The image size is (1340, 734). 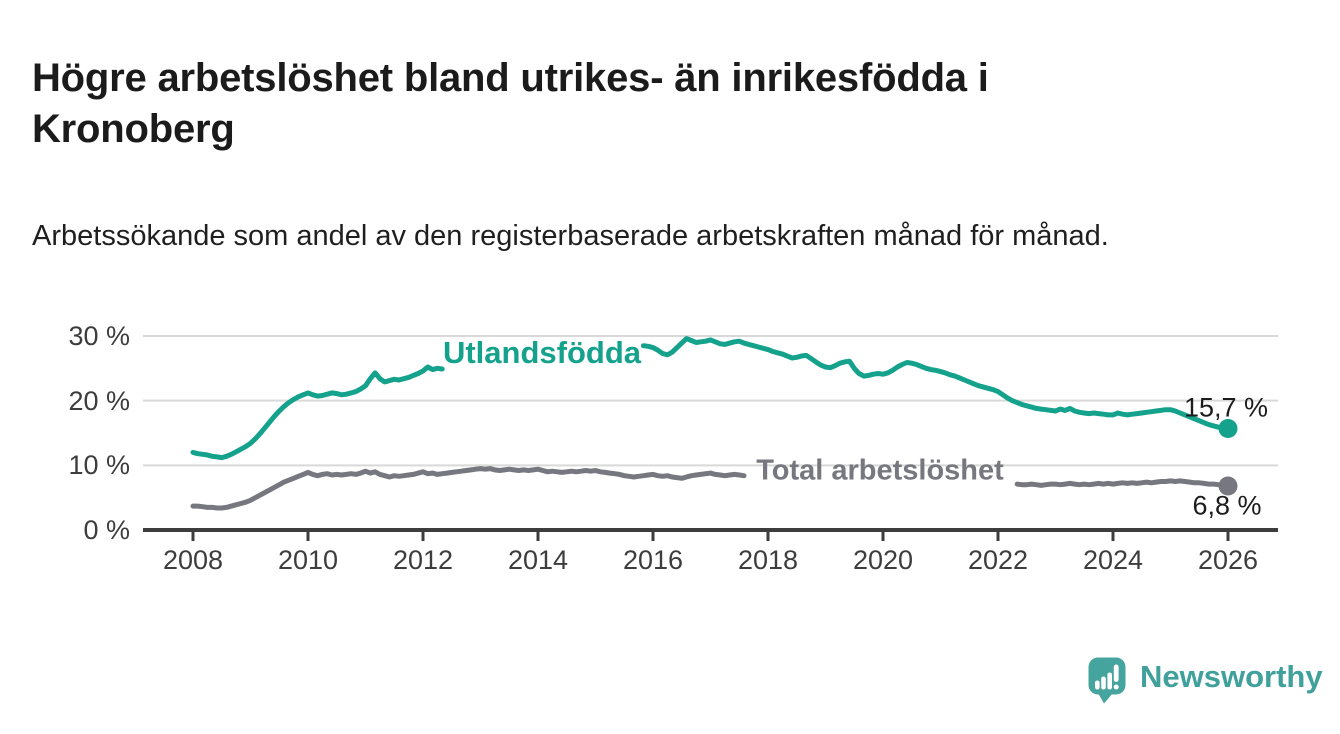 I want to click on series-end-dot-total, so click(x=1228, y=486).